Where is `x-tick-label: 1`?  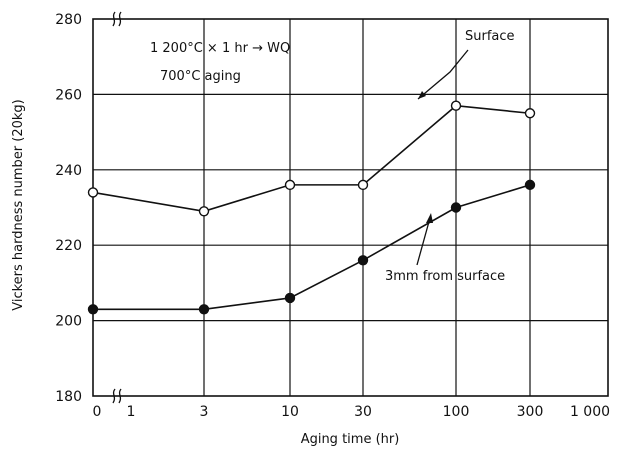 x-tick-label: 1 is located at coordinates (131, 412).